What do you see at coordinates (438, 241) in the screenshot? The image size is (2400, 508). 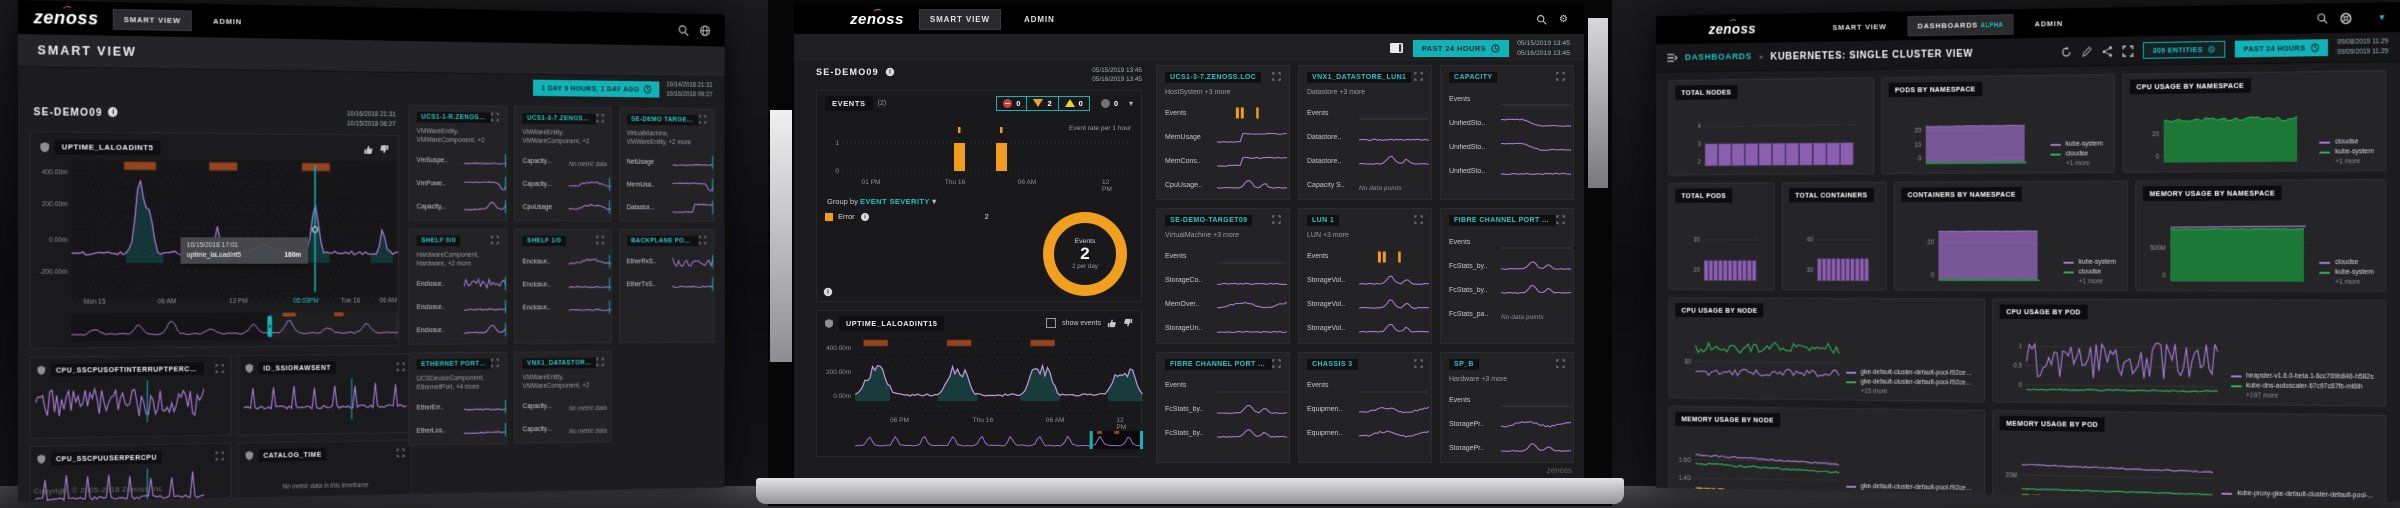 I see `entity-tile-title: SHELF 0/0` at bounding box center [438, 241].